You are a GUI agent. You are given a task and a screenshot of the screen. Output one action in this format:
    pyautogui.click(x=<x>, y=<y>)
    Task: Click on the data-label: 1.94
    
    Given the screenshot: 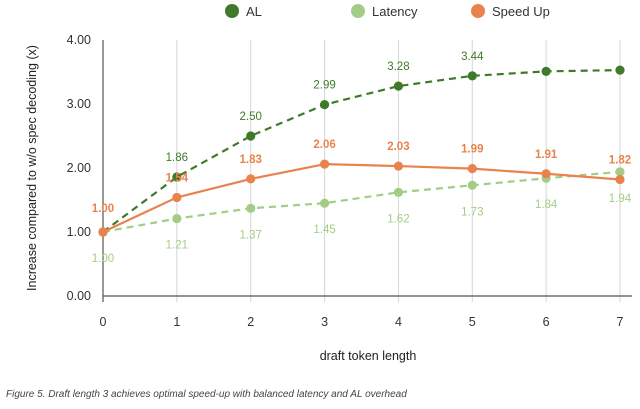 What is the action you would take?
    pyautogui.click(x=620, y=199)
    